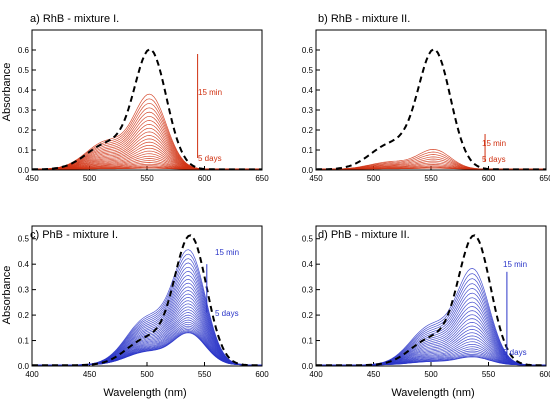  What do you see at coordinates (544, 374) in the screenshot?
I see `panel-d-xtick-label: 600` at bounding box center [544, 374].